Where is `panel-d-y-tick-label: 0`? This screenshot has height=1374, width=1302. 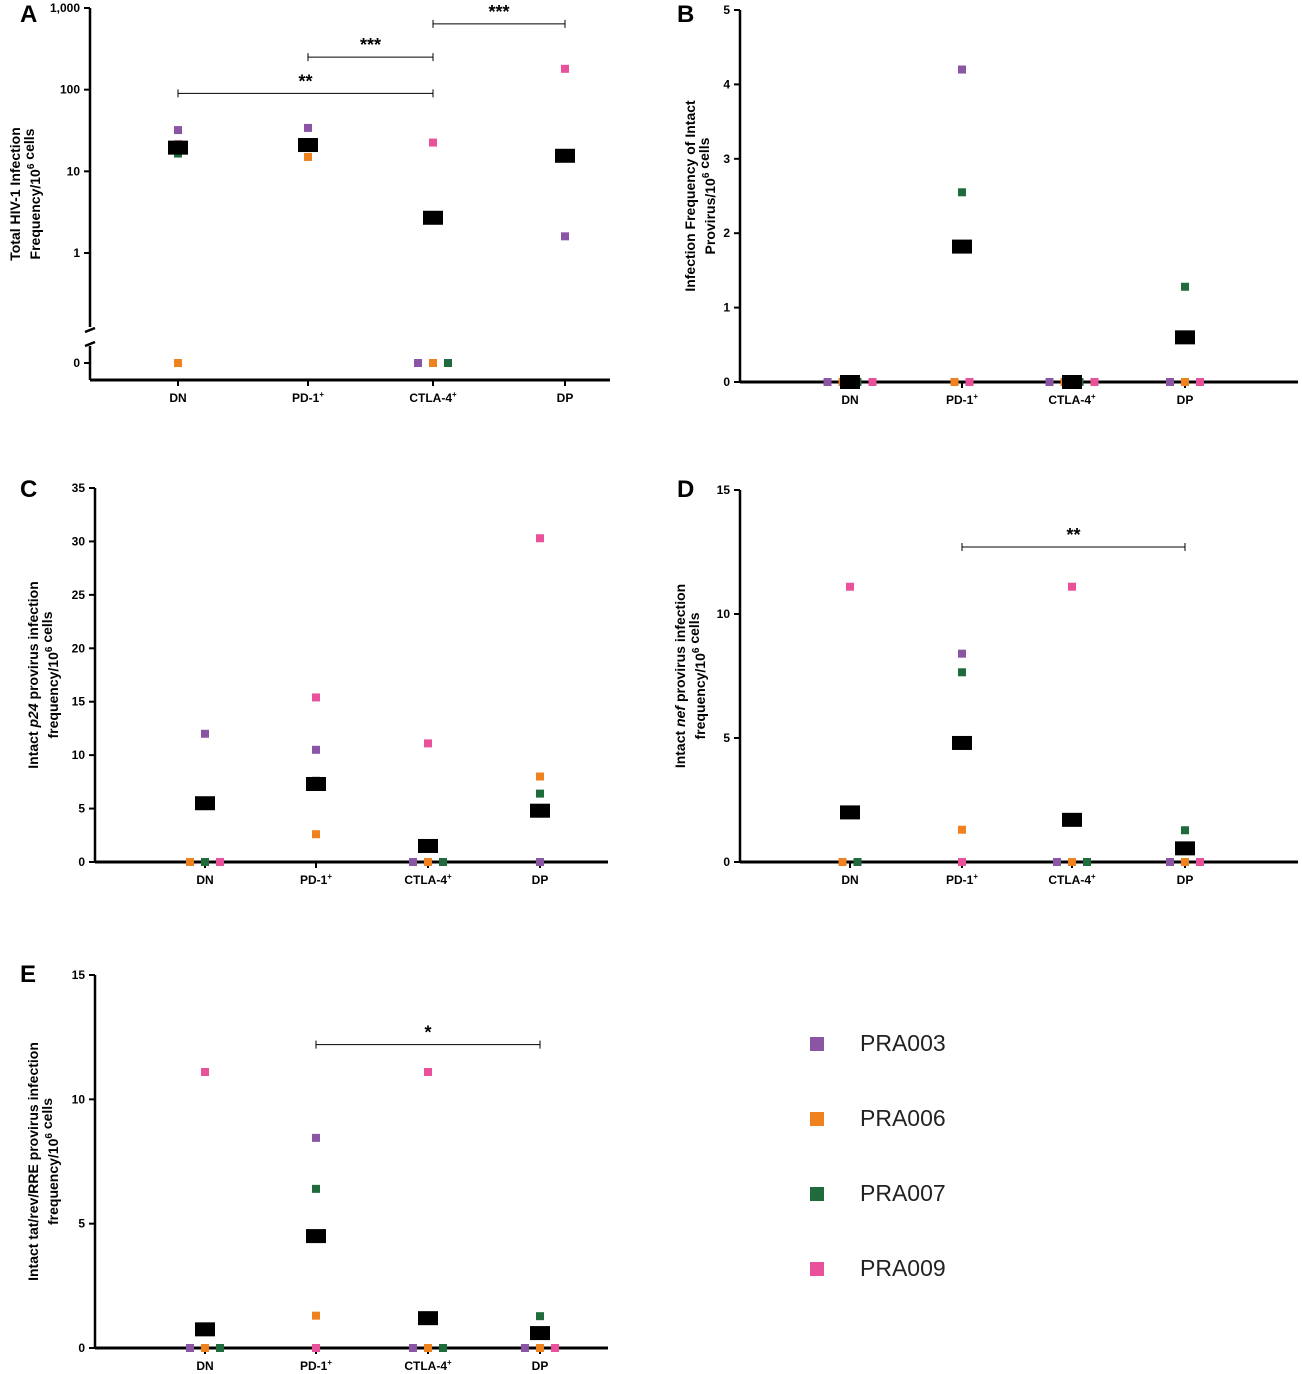 panel-d-y-tick-label: 0 is located at coordinates (726, 862).